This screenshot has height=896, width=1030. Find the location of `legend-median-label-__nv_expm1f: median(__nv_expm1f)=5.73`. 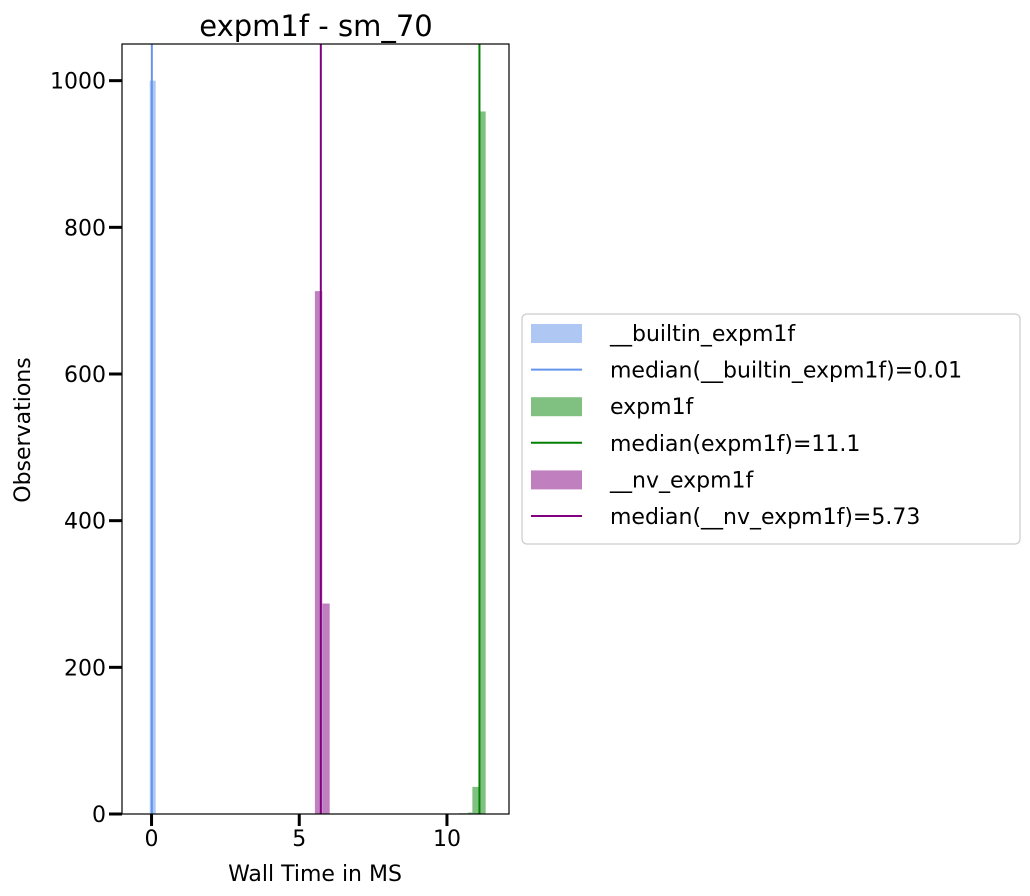

legend-median-label-__nv_expm1f: median(__nv_expm1f)=5.73 is located at coordinates (765, 517).